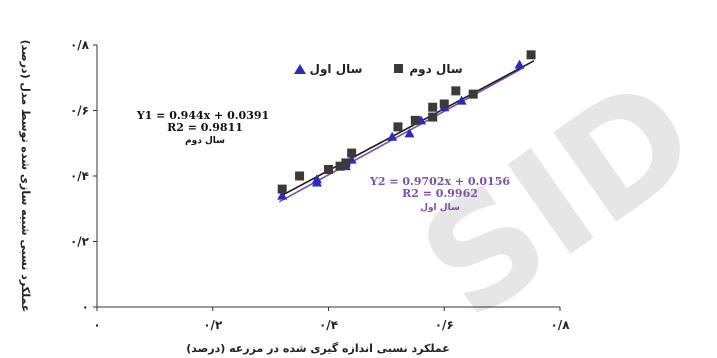 The width and height of the screenshot is (717, 358). I want to click on r2-series-2: R2 = 0.9811, so click(205, 127).